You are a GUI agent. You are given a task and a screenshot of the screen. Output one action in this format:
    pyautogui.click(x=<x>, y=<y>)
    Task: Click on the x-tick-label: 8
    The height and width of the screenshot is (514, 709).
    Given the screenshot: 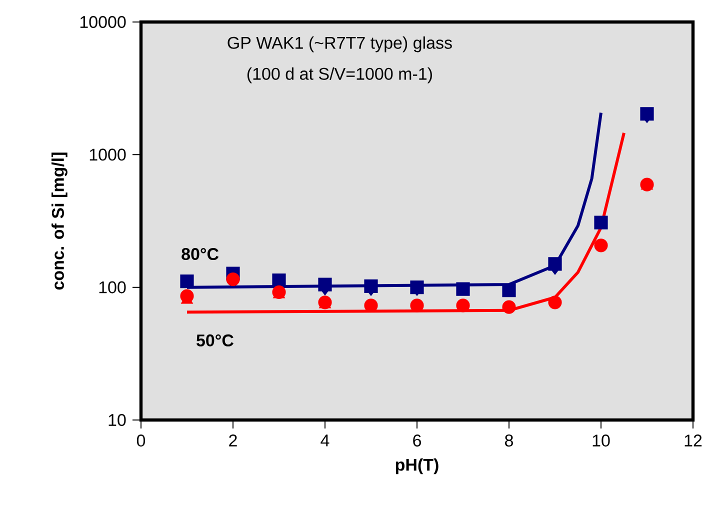 What is the action you would take?
    pyautogui.click(x=509, y=440)
    